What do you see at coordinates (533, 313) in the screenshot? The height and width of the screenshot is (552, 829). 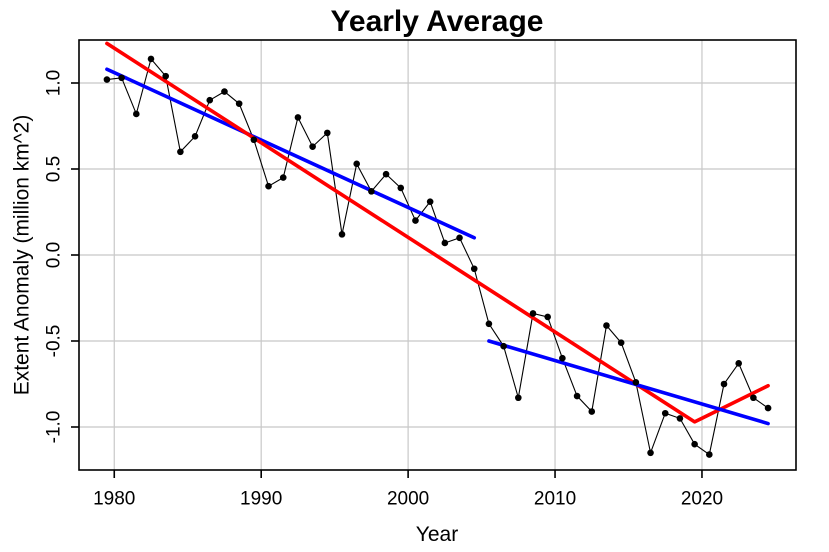 I see `data-point-2008` at bounding box center [533, 313].